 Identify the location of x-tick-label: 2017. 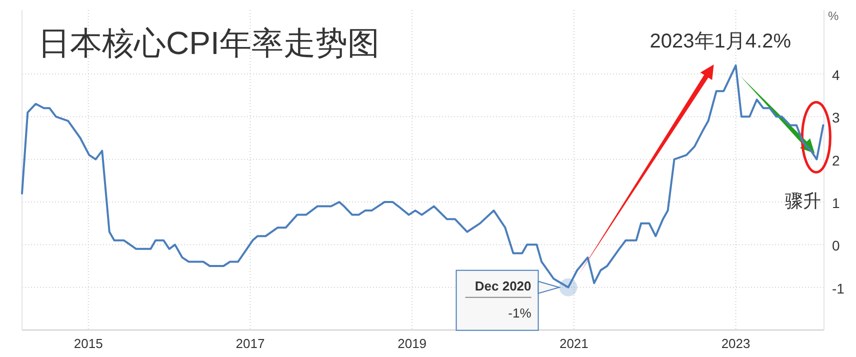
(250, 343).